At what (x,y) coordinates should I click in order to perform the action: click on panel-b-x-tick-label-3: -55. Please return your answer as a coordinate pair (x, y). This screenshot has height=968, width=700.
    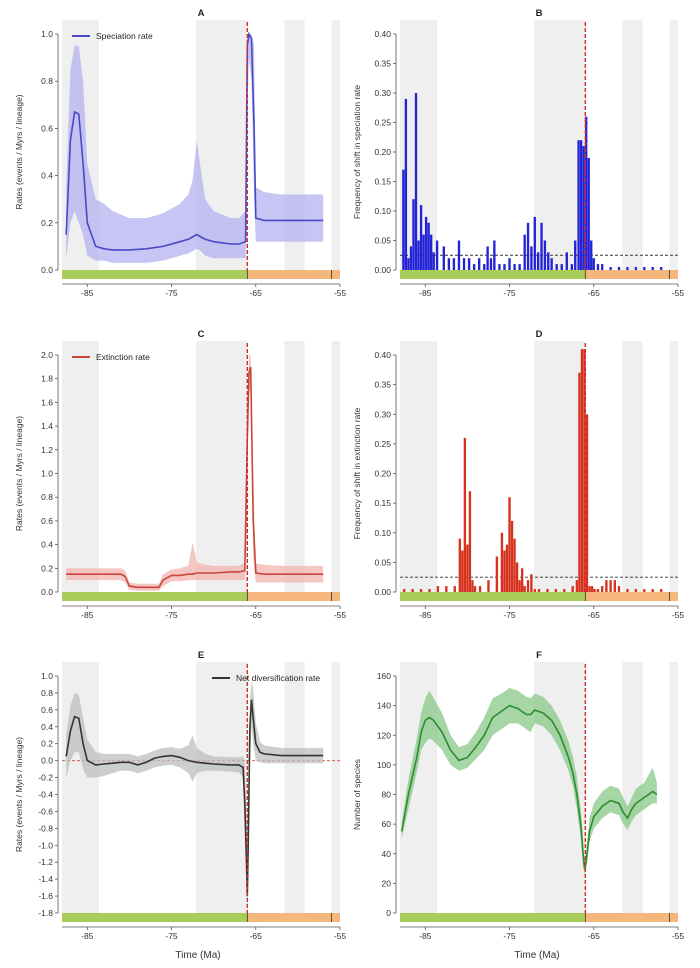
    Looking at the image, I should click on (678, 293).